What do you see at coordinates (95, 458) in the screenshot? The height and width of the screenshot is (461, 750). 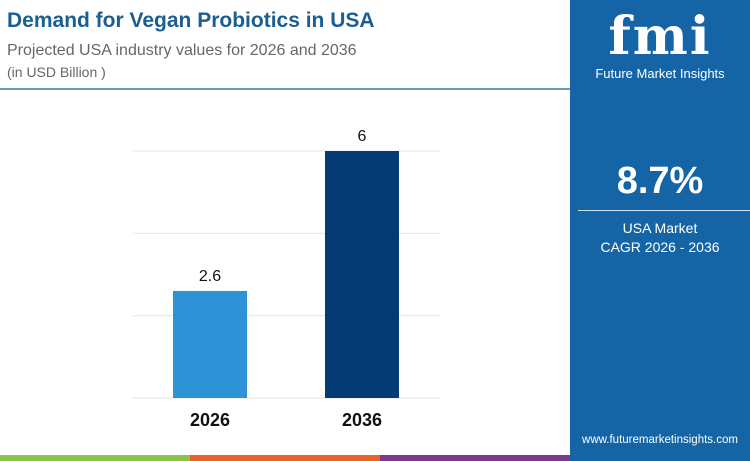 I see `stripe-green` at bounding box center [95, 458].